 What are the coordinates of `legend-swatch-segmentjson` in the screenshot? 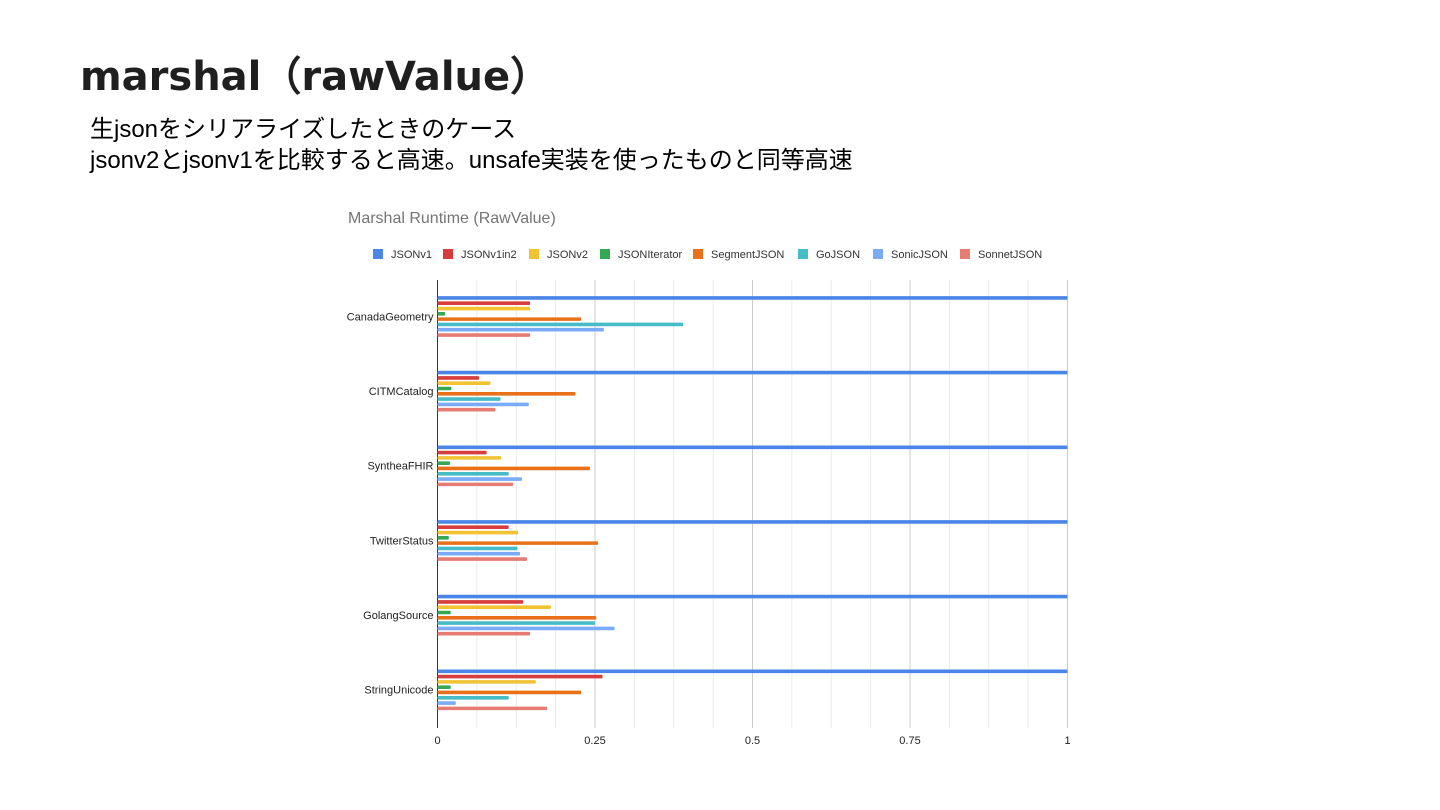 It's located at (698, 254).